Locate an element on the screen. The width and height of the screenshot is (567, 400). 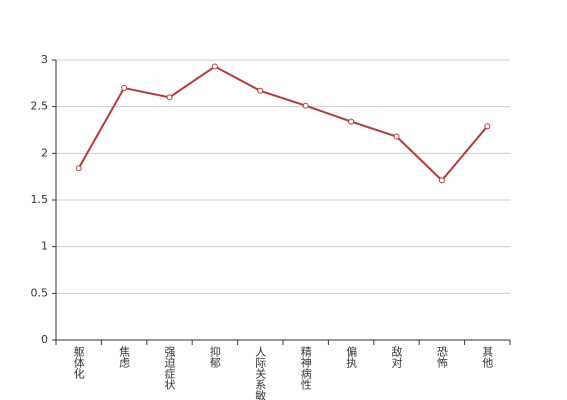
y-tick-label: 2 is located at coordinates (44, 152).